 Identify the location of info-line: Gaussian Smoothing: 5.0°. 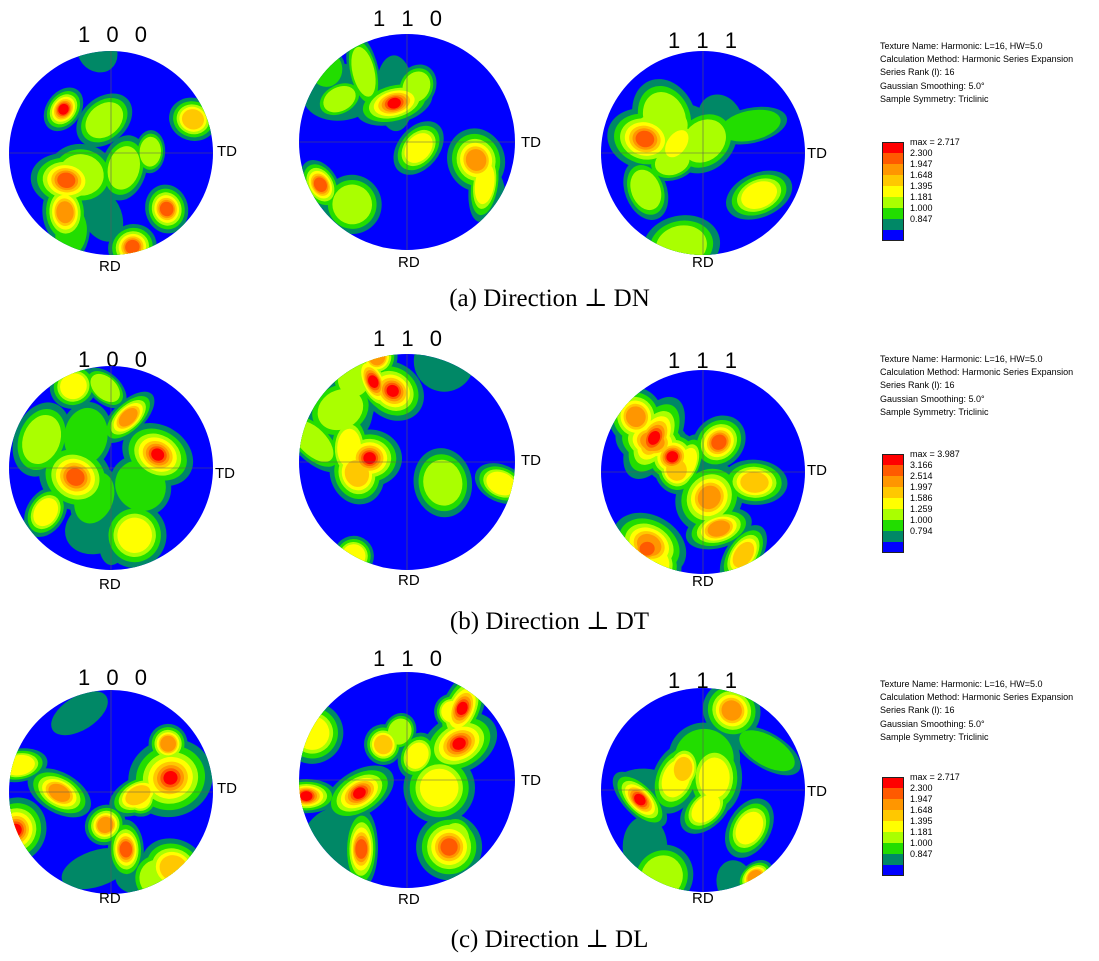
(932, 723).